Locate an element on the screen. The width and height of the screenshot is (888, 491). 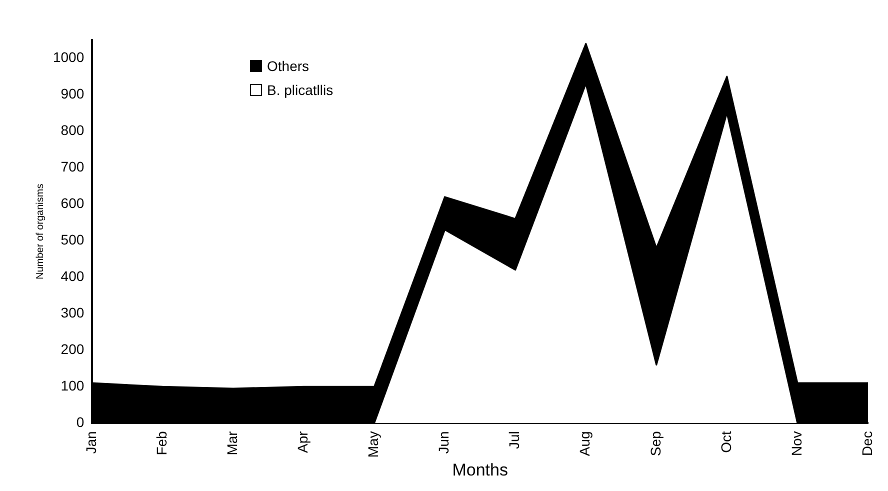
x-tick-label: Jun is located at coordinates (444, 442).